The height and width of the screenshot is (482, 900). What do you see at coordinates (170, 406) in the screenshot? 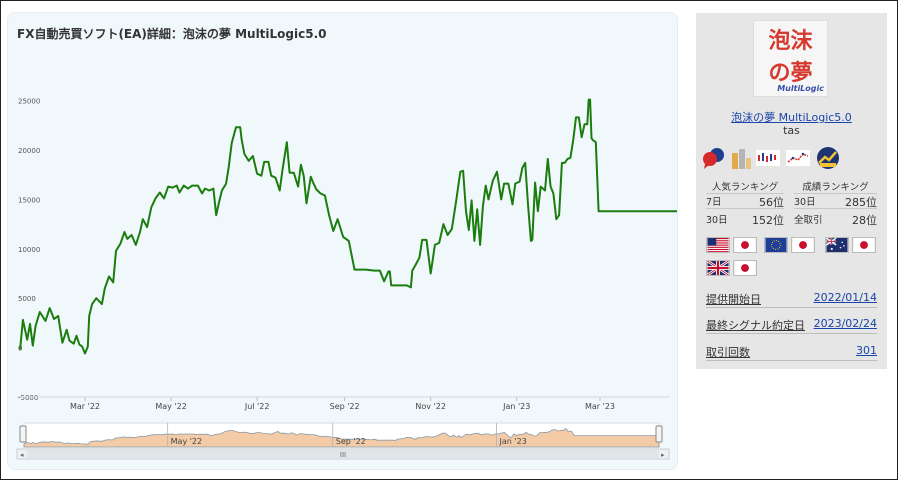
I see `x-tick-label: May '22` at bounding box center [170, 406].